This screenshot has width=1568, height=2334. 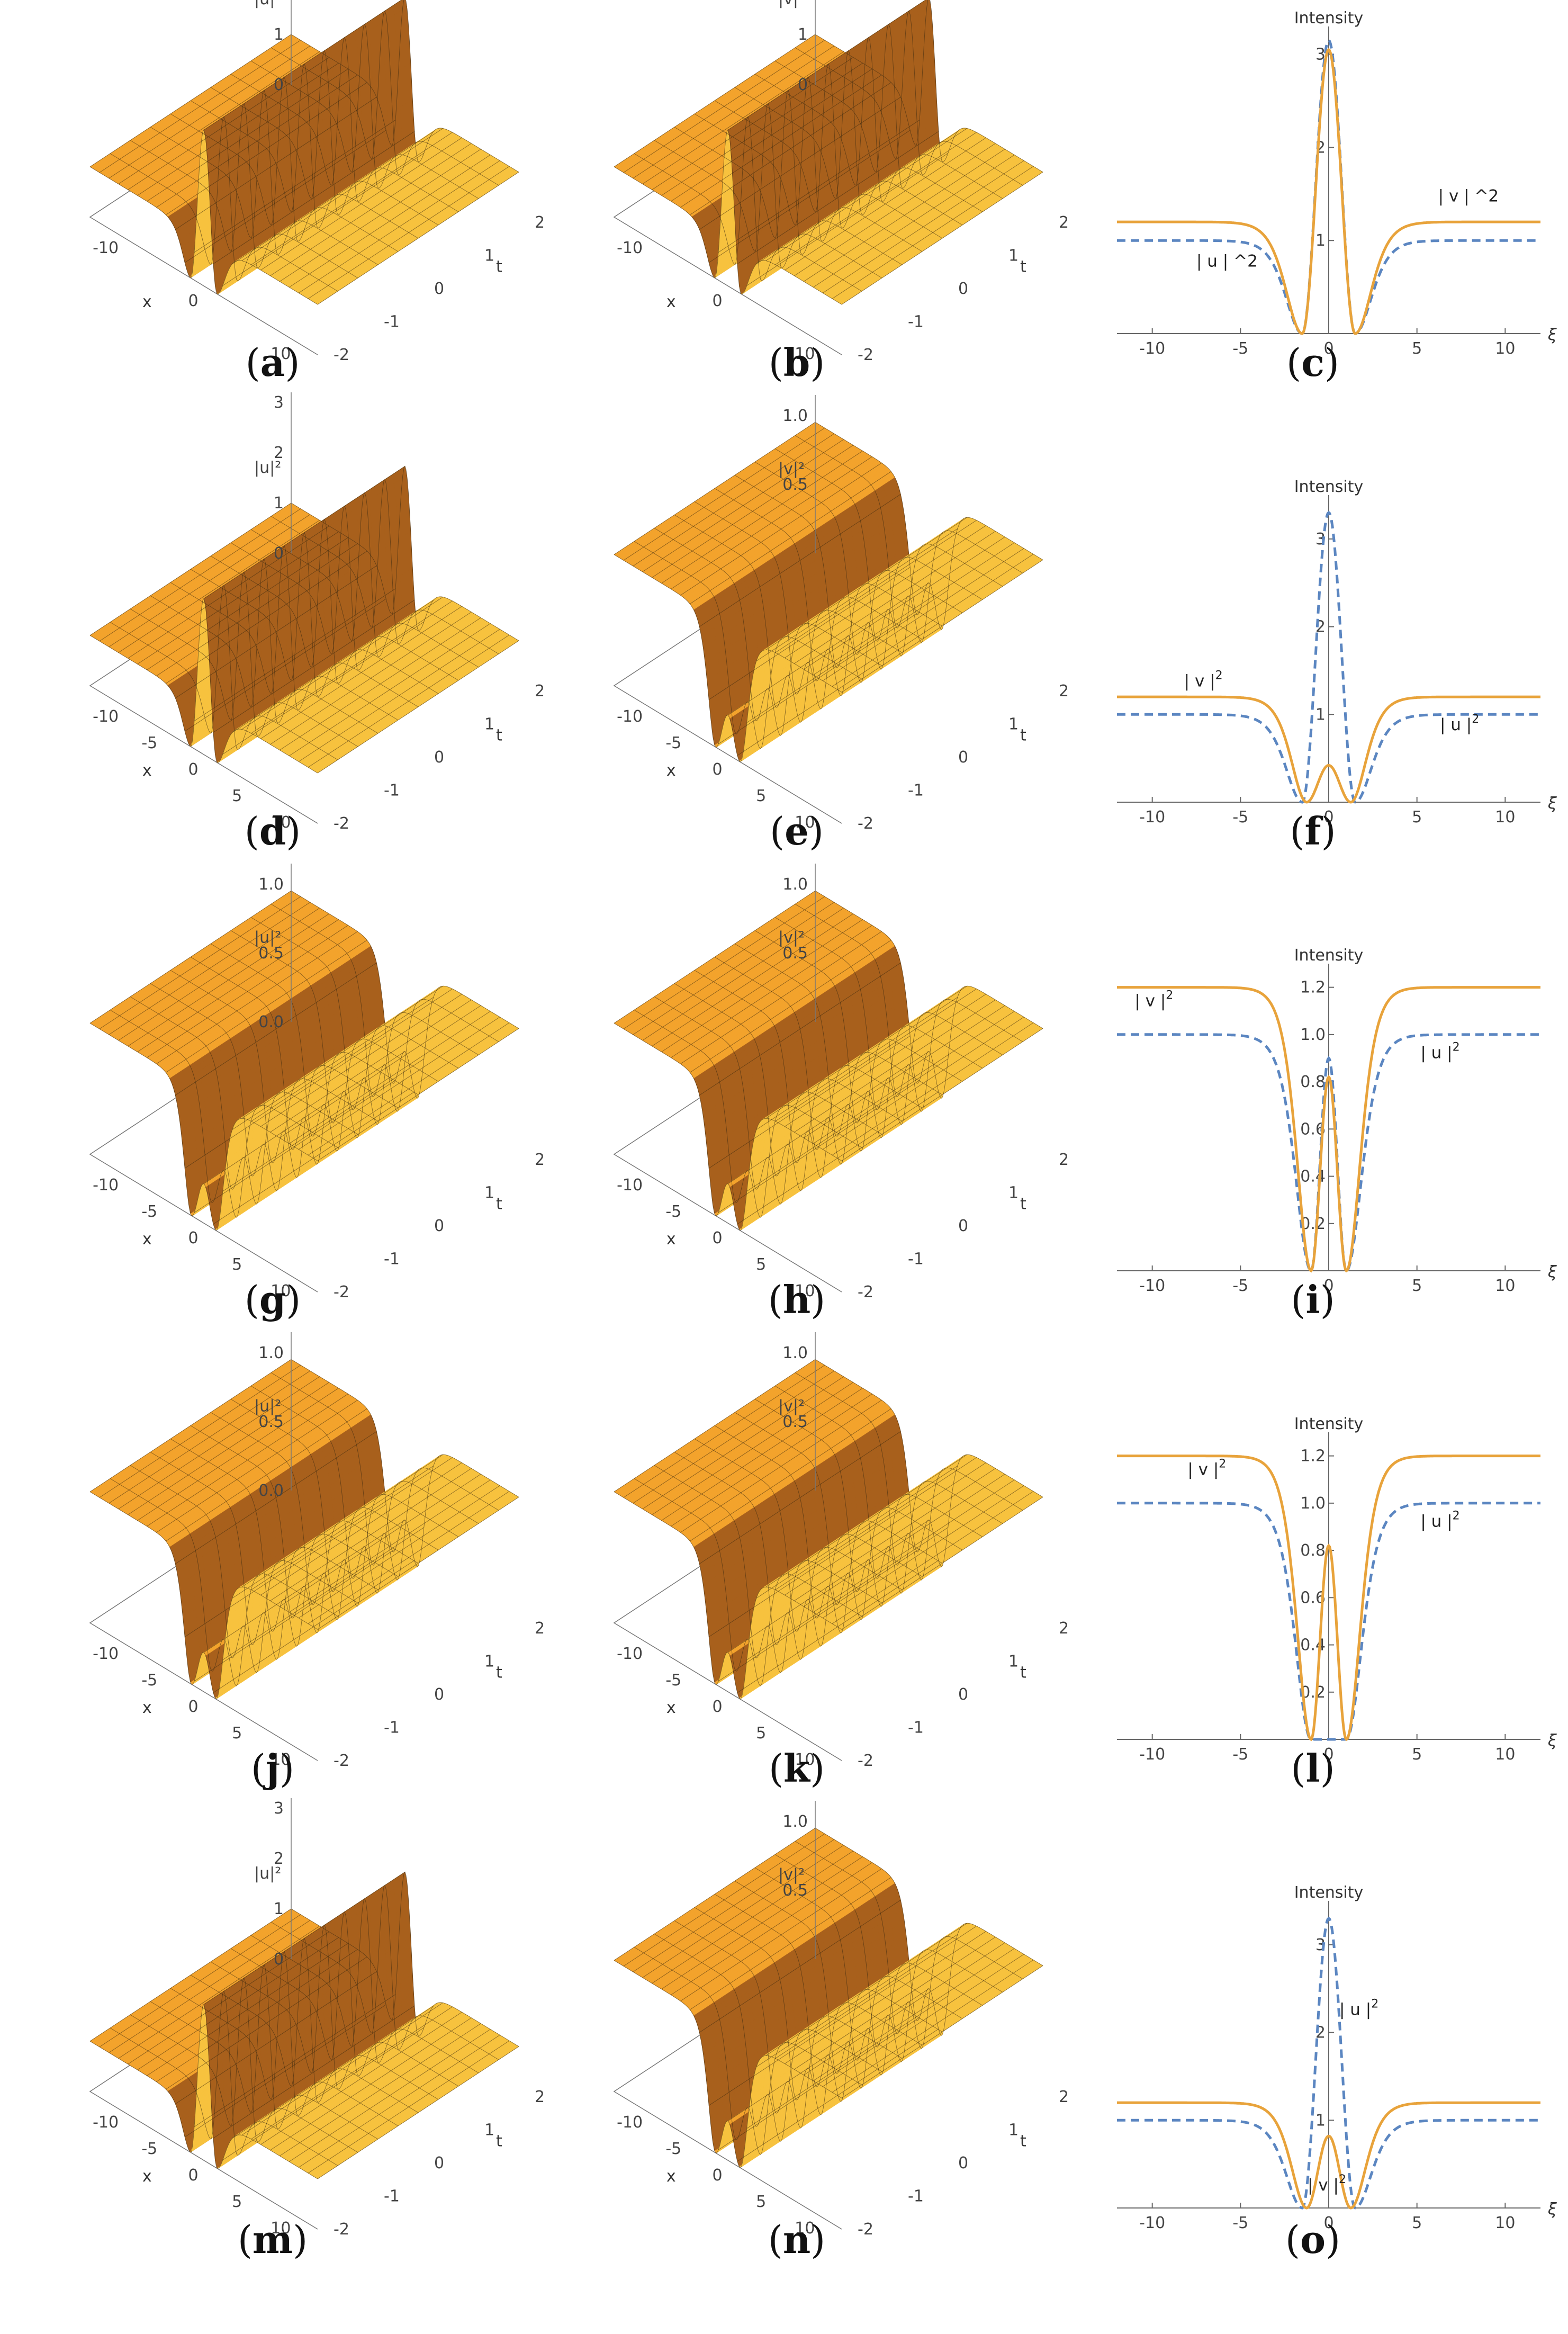 What do you see at coordinates (1468, 196) in the screenshot?
I see `series-label: | v | ^2` at bounding box center [1468, 196].